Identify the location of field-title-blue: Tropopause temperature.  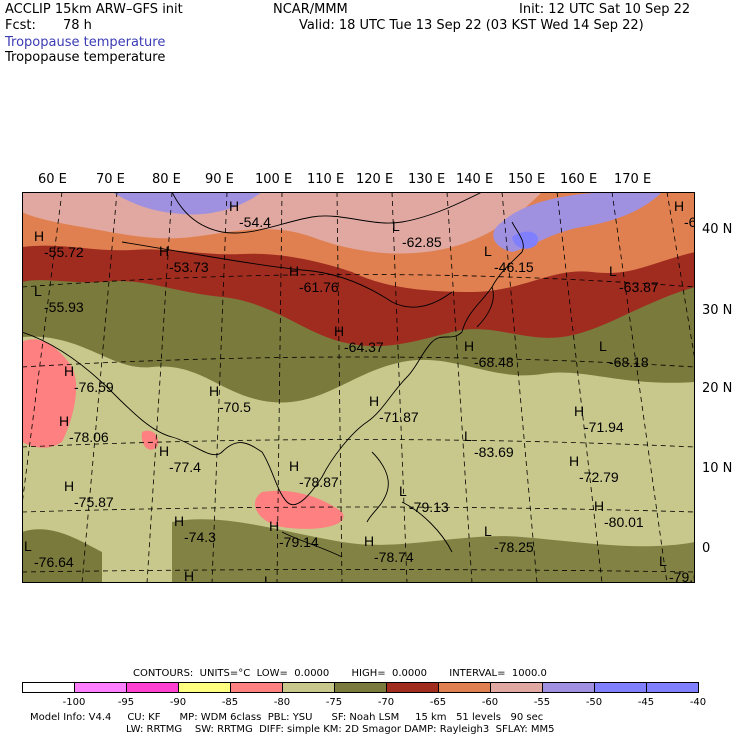
(85, 42).